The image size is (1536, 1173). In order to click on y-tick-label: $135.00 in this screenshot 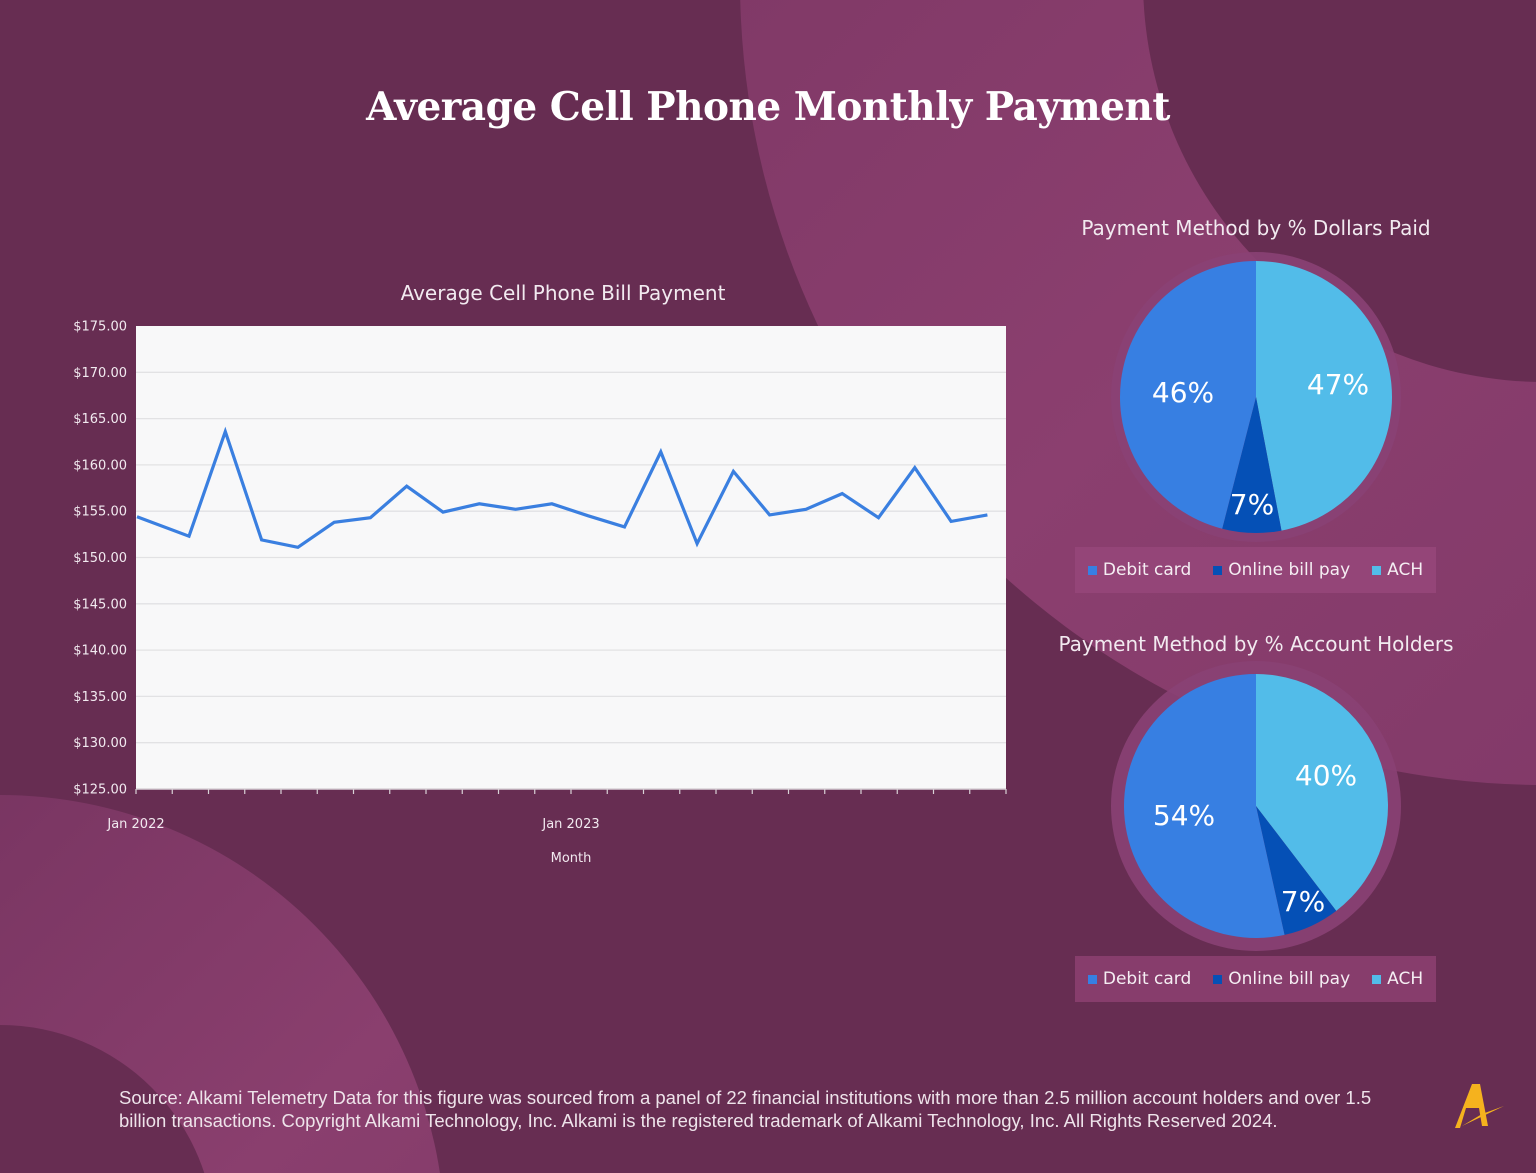, I will do `click(100, 697)`.